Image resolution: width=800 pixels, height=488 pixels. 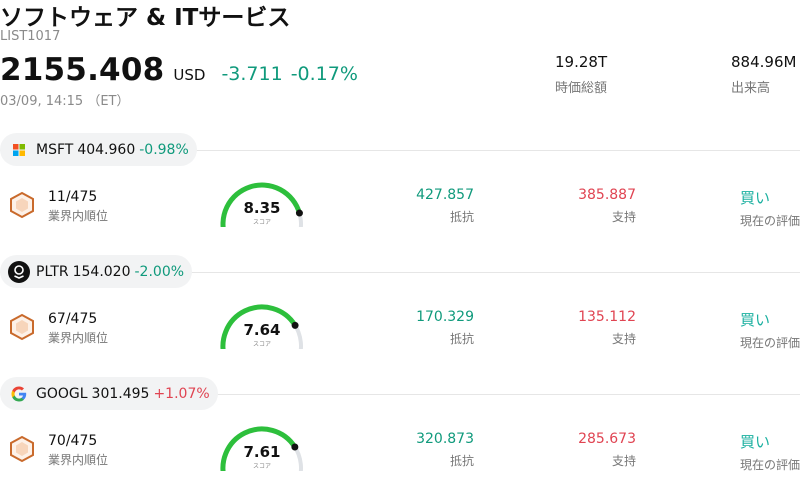 What do you see at coordinates (598, 328) in the screenshot?
I see `support-level: 135.112 支持` at bounding box center [598, 328].